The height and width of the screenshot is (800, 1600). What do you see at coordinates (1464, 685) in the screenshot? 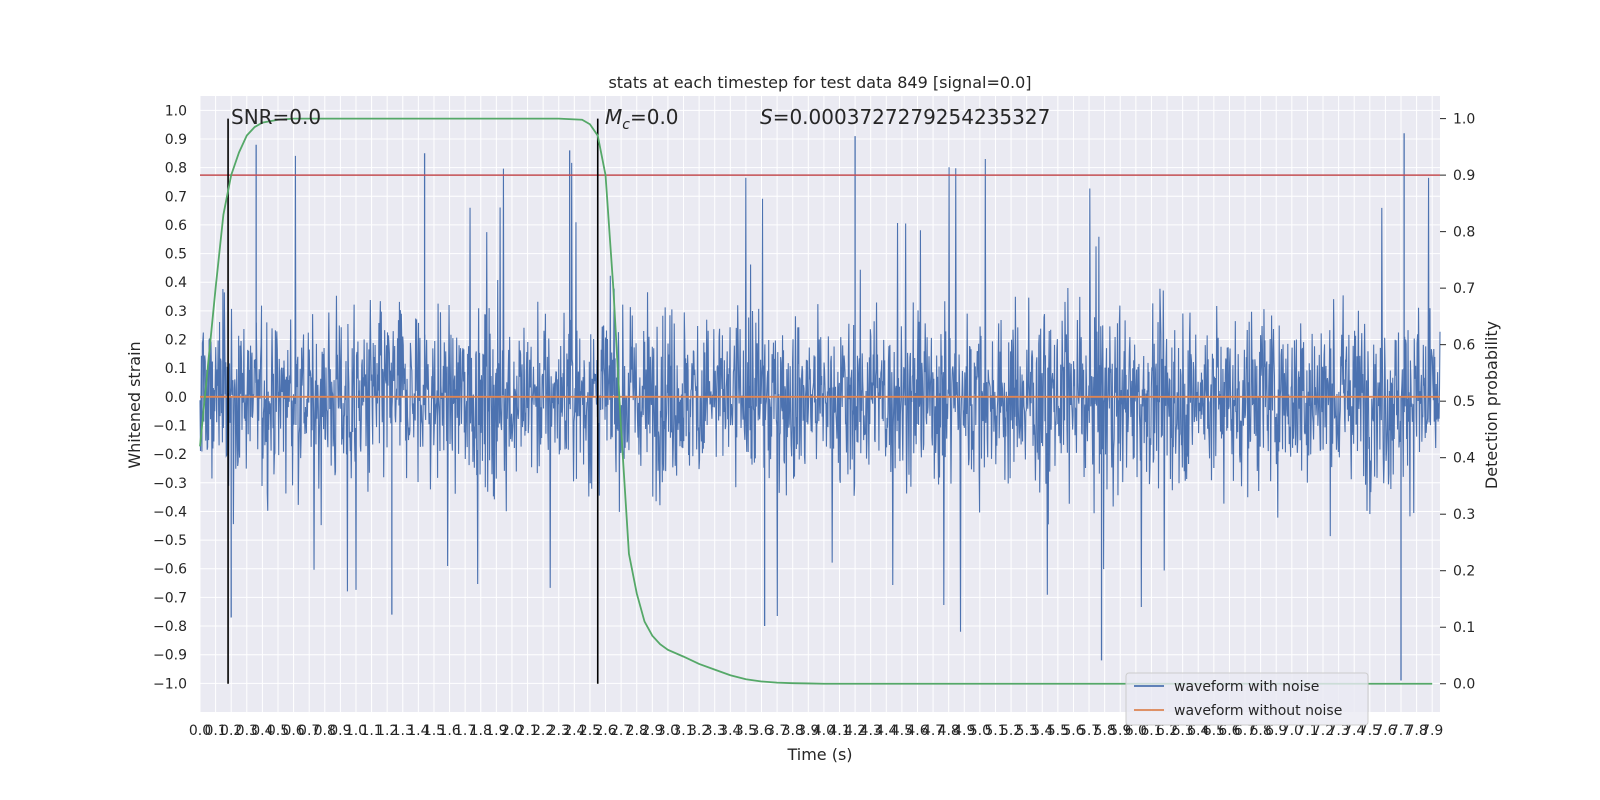
I see `right-y-tick-label: 0.0` at bounding box center [1464, 685].